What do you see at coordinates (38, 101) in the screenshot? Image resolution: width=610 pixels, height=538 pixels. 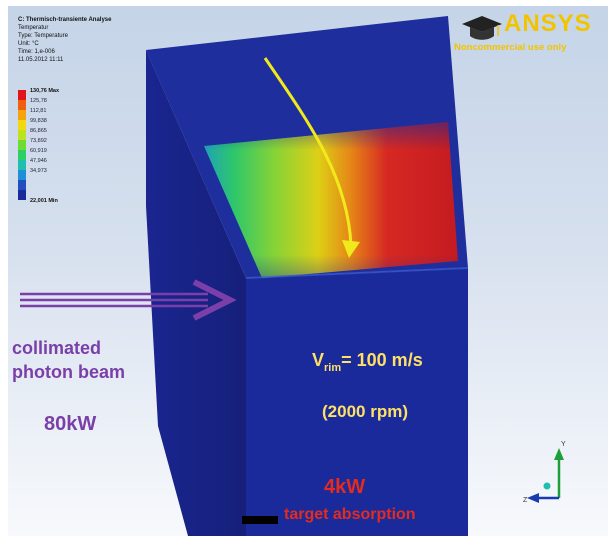 I see `legend-value: 125,78` at bounding box center [38, 101].